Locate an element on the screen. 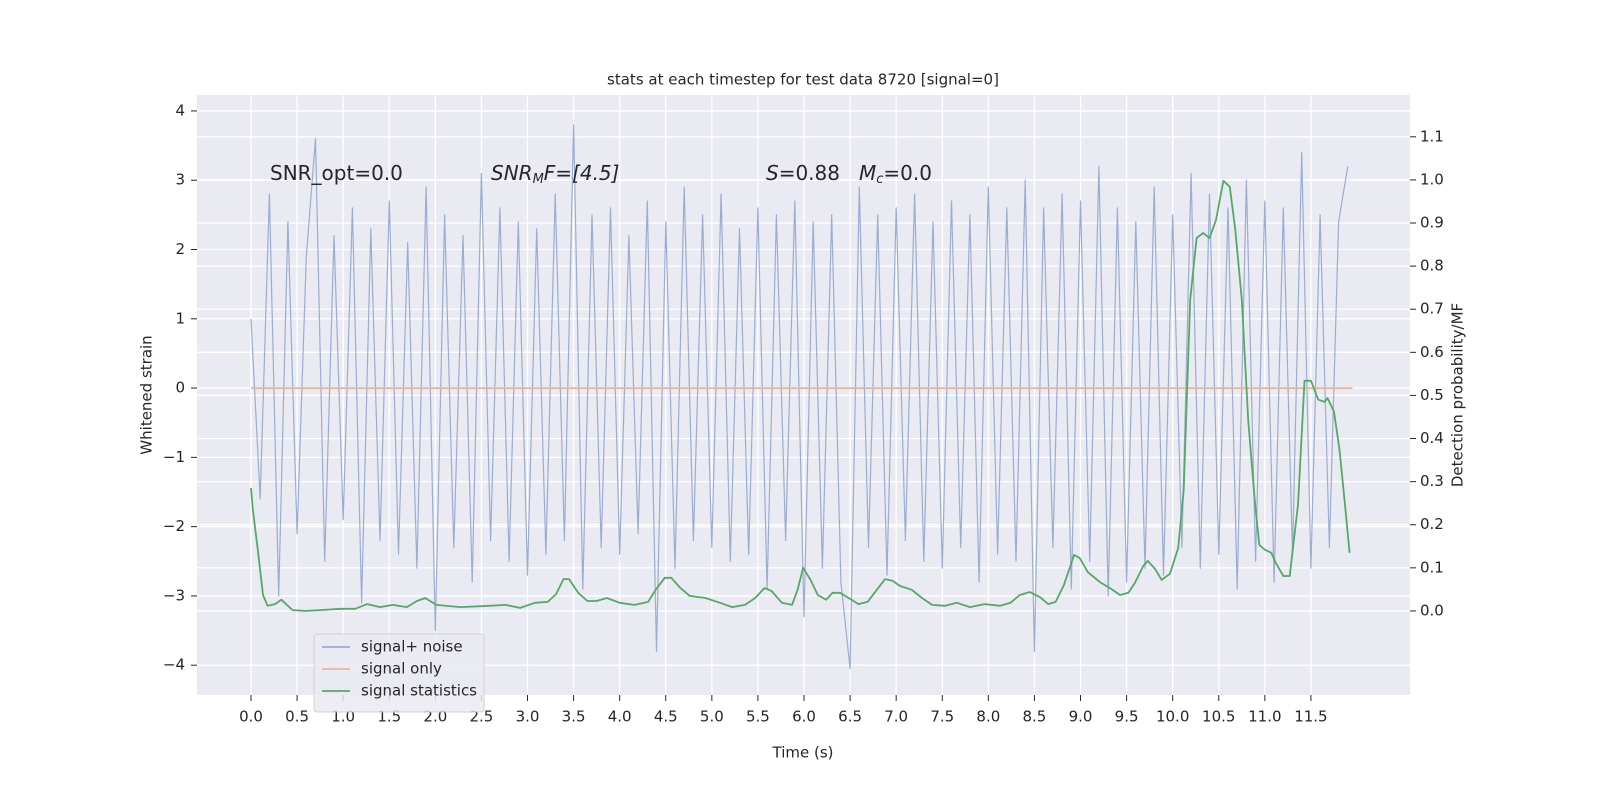 Image resolution: width=1600 pixels, height=800 pixels. y2-tick-label: 0.3 is located at coordinates (1432, 481).